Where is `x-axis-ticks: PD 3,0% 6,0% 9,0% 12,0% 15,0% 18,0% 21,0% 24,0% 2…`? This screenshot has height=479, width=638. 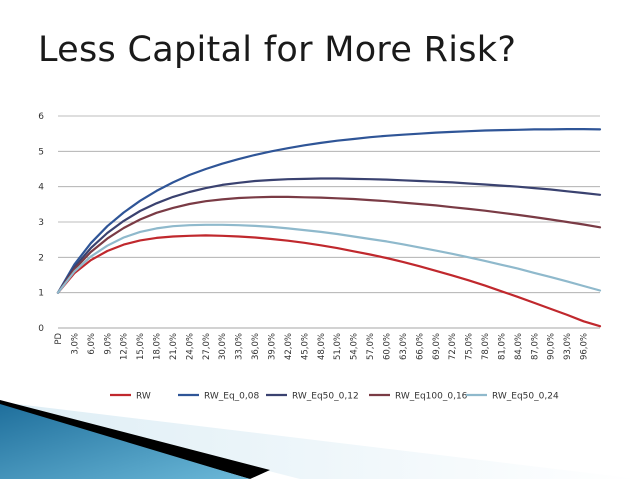 x-axis-ticks: PD 3,0% 6,0% 9,0% 12,0% 15,0% 18,0% 21,0% 24,0% 2… is located at coordinates (322, 346).